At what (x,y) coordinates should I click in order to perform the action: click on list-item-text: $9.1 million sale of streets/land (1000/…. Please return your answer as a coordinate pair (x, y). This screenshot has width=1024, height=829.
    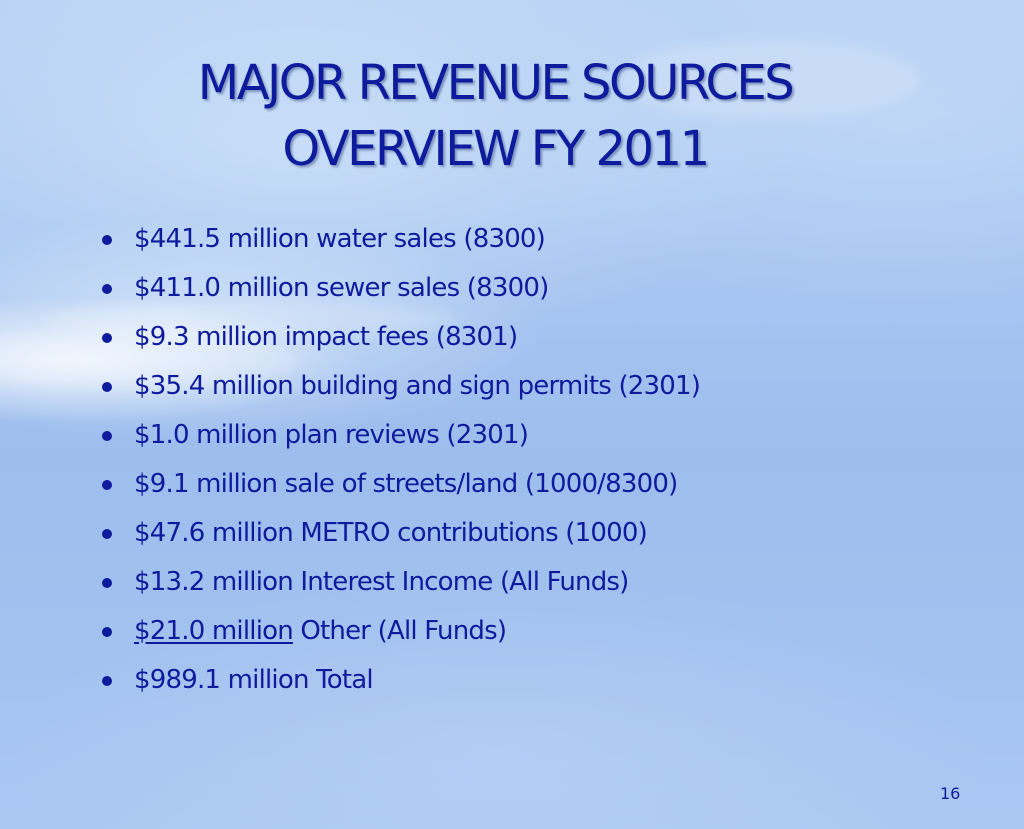
    Looking at the image, I should click on (406, 484).